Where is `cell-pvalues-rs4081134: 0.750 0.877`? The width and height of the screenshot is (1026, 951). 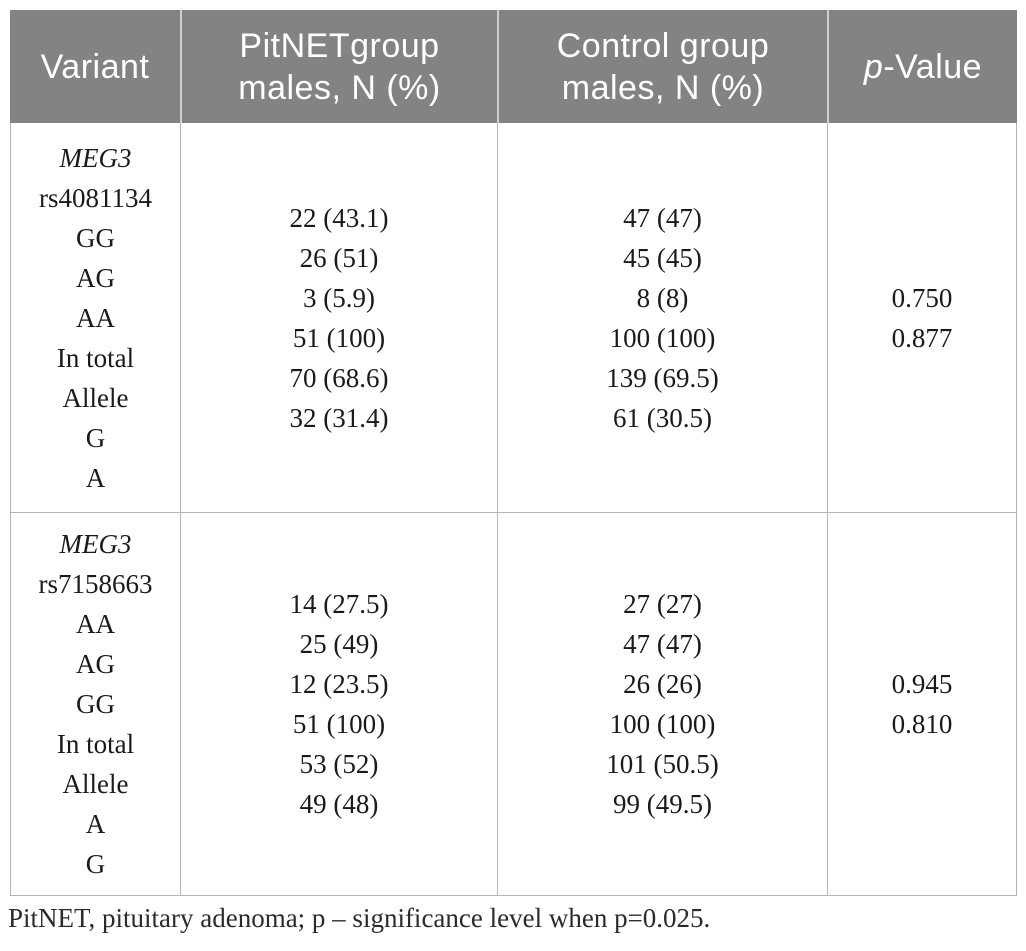
cell-pvalues-rs4081134: 0.750 0.877 is located at coordinates (921, 317).